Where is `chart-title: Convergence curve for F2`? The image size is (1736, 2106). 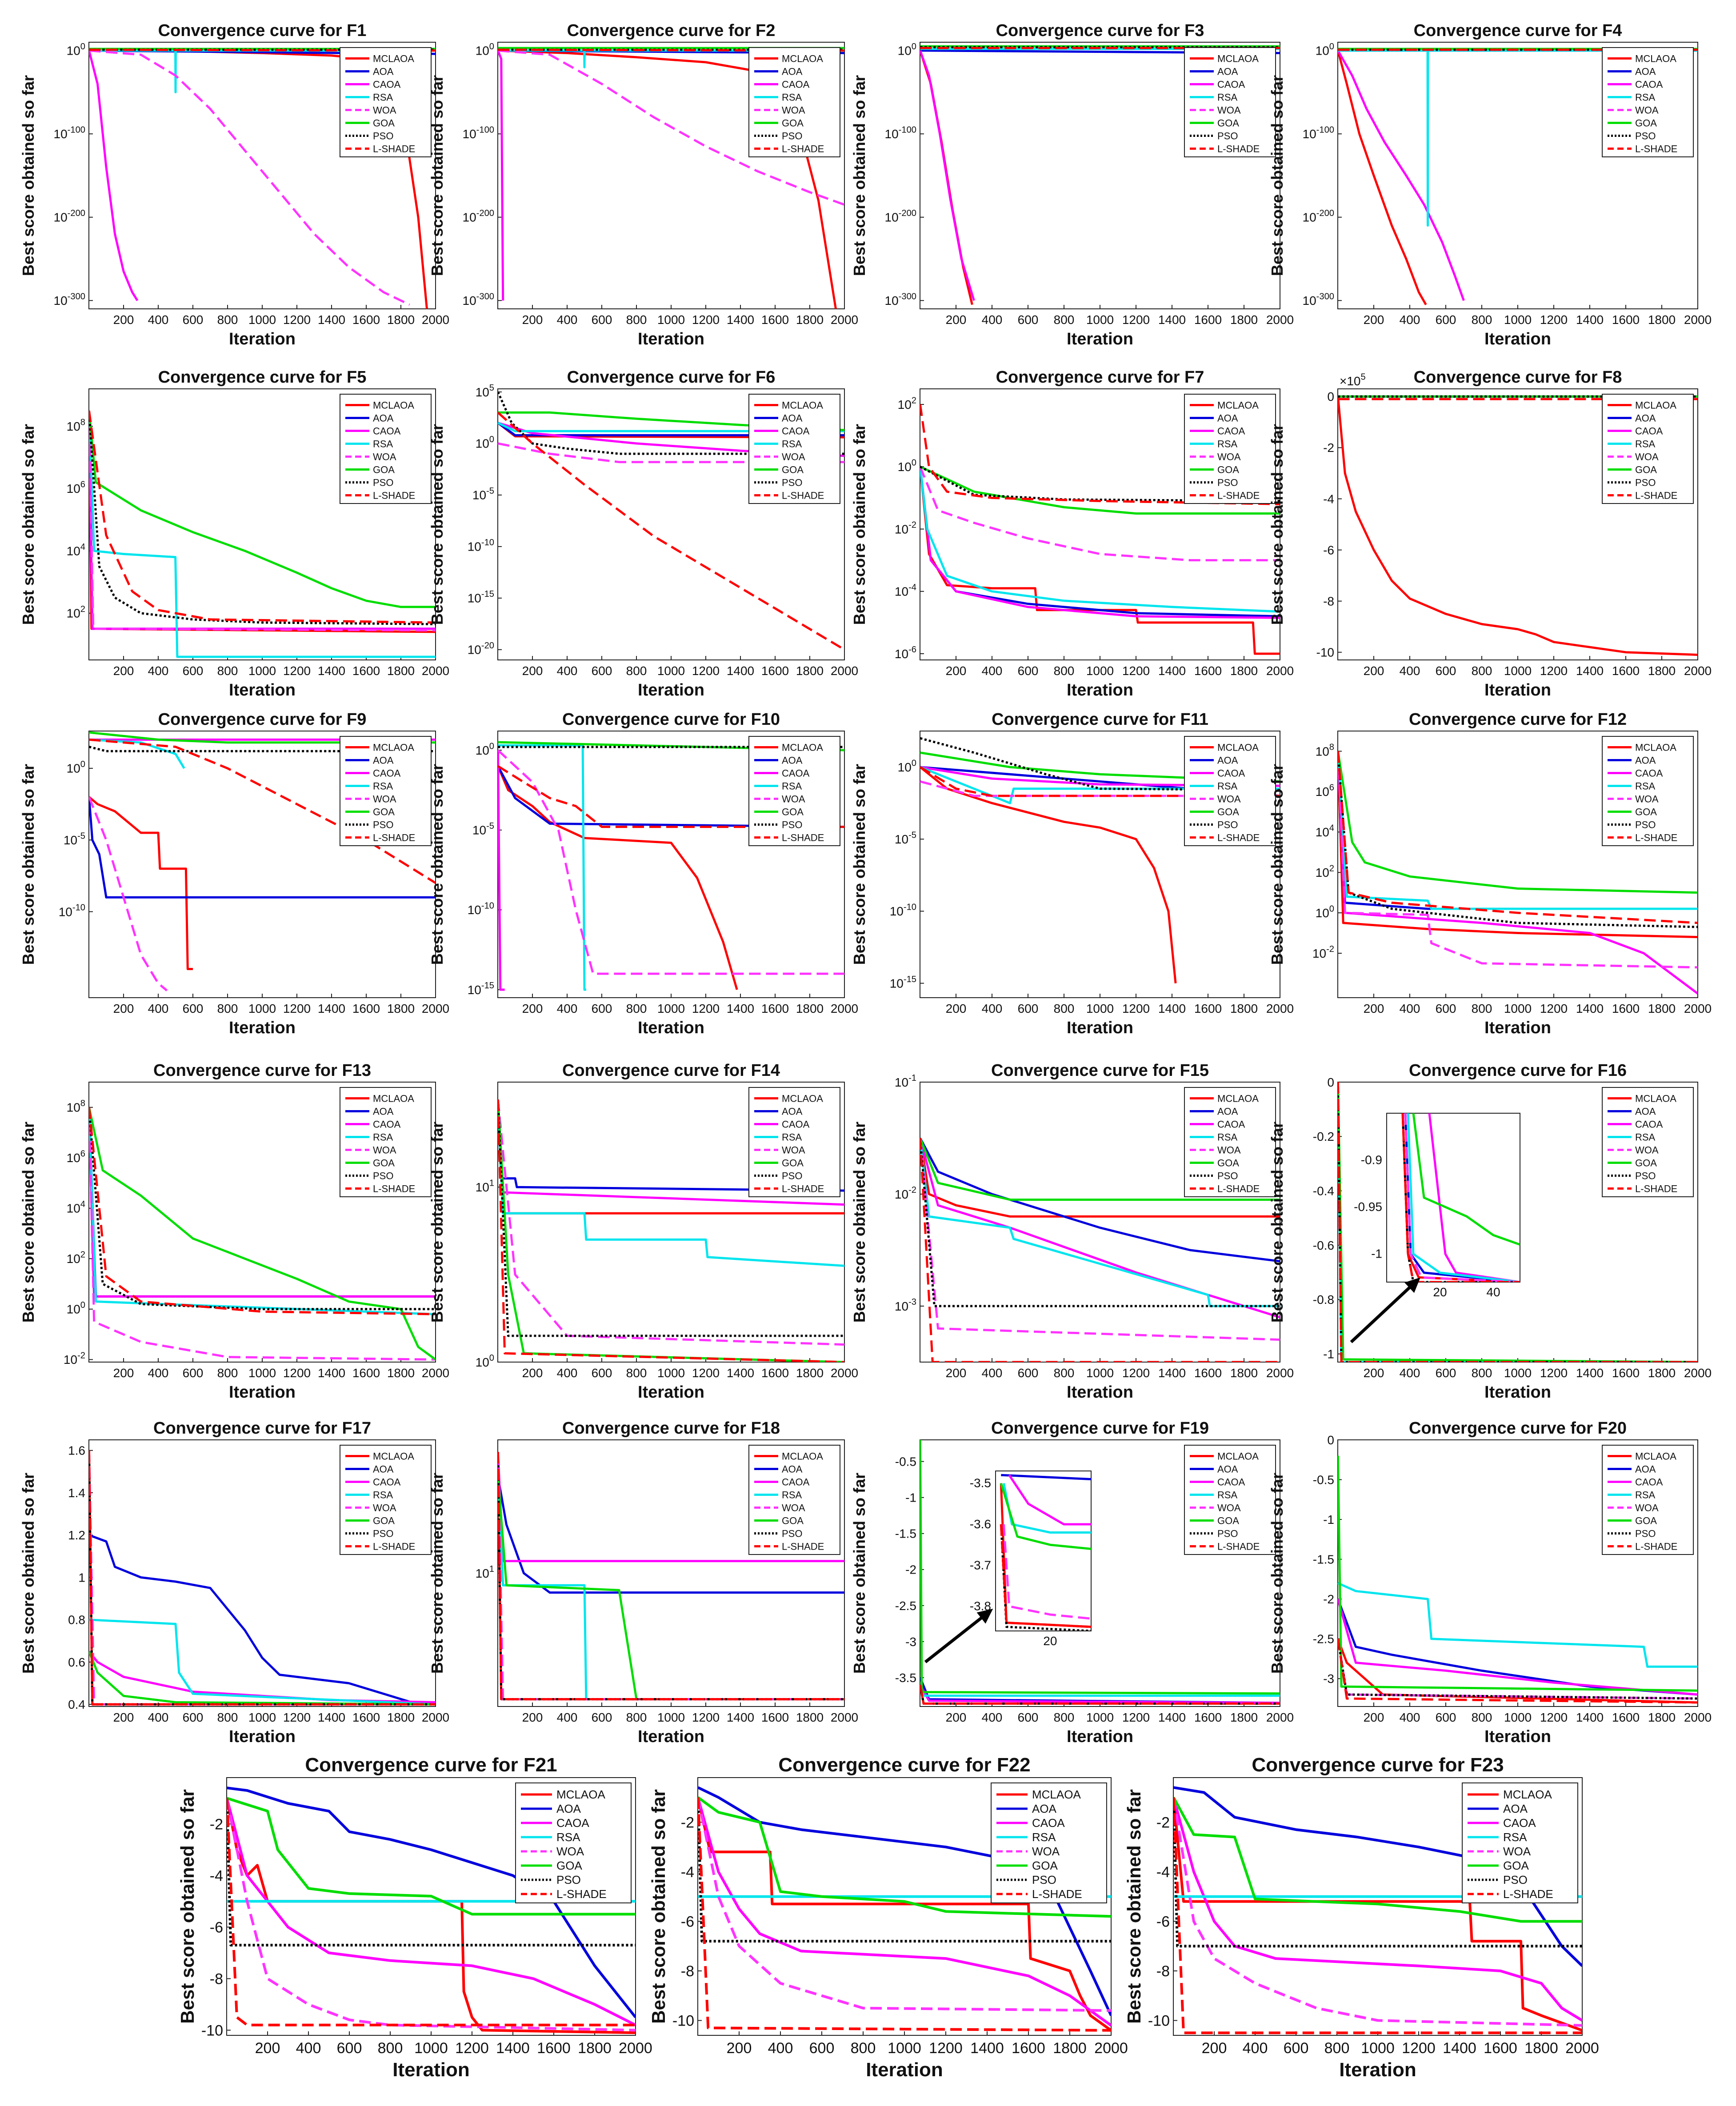 chart-title: Convergence curve for F2 is located at coordinates (671, 31).